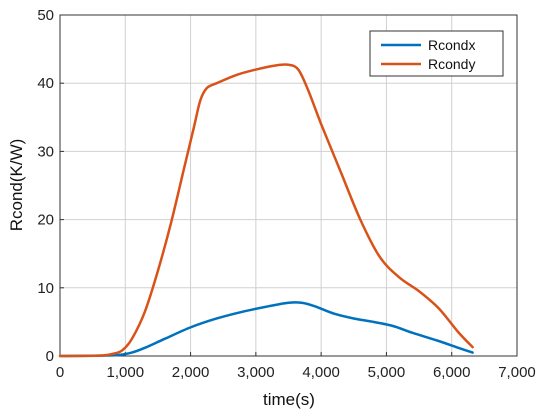  Describe the element at coordinates (517, 372) in the screenshot. I see `x-tick-label: 7,000` at that location.